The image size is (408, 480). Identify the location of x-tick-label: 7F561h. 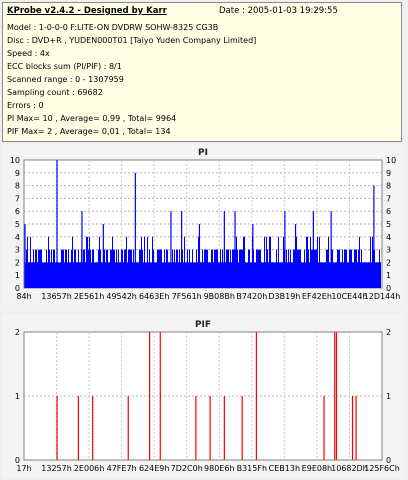
(187, 296).